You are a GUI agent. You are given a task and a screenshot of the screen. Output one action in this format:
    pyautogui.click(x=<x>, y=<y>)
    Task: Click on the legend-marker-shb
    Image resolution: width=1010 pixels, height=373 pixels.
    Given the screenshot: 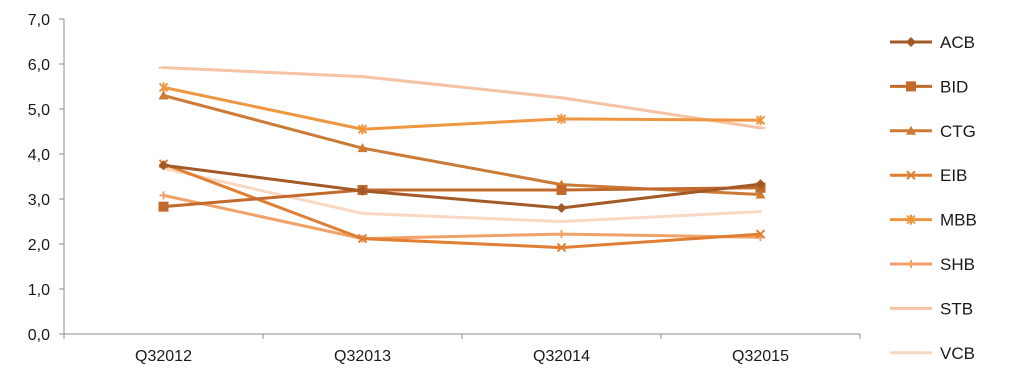 What is the action you would take?
    pyautogui.click(x=911, y=264)
    